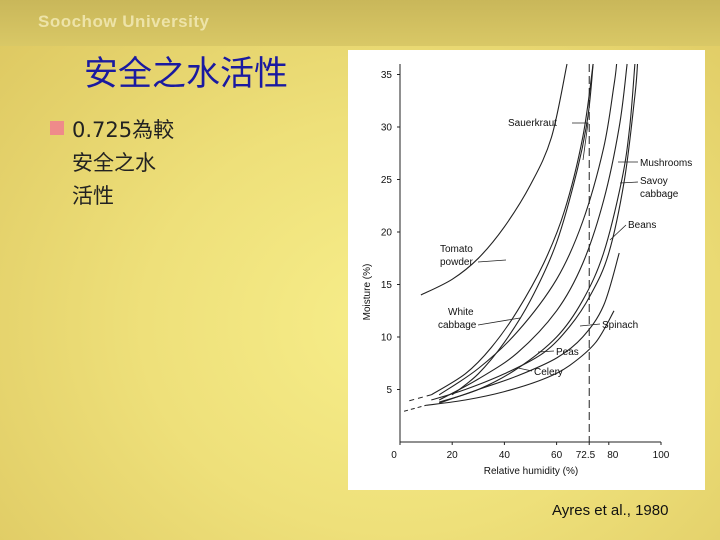 The height and width of the screenshot is (540, 720). I want to click on series-line-peas, so click(529, 328).